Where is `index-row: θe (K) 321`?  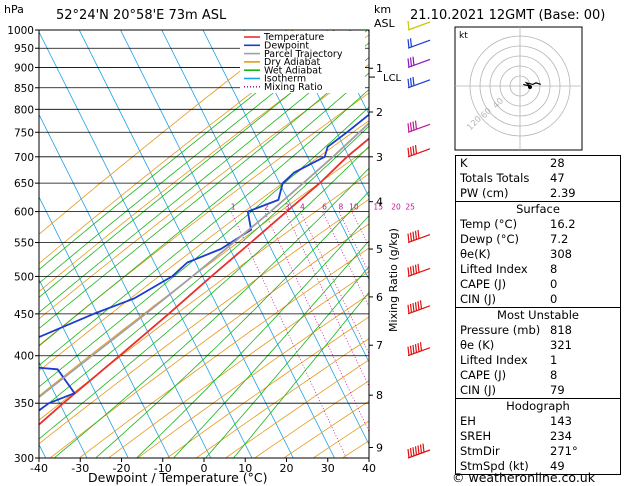 index-row: θe (K) 321 is located at coordinates (538, 345).